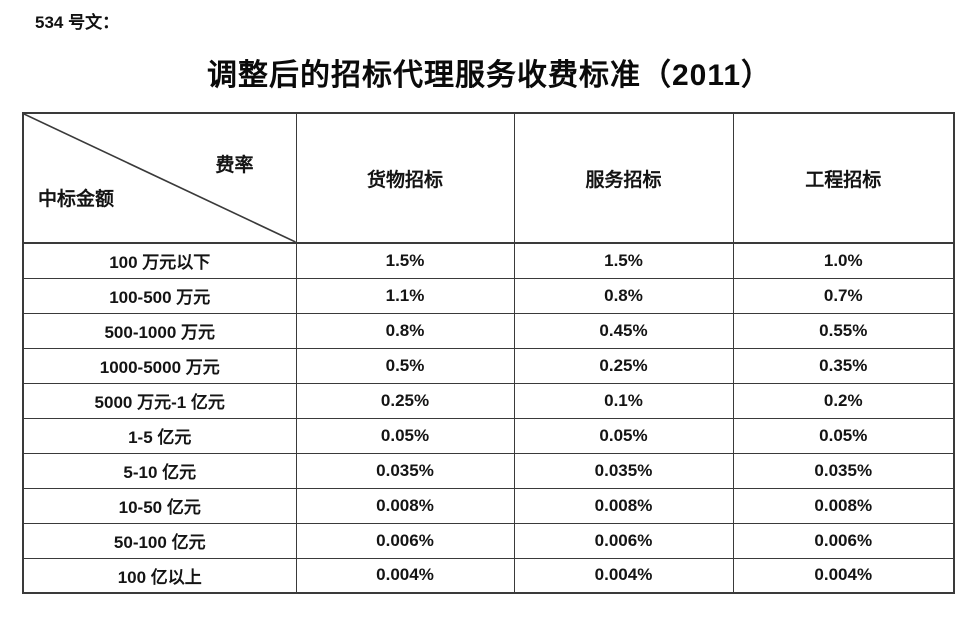  I want to click on fee-value-services: 0.45%, so click(623, 330).